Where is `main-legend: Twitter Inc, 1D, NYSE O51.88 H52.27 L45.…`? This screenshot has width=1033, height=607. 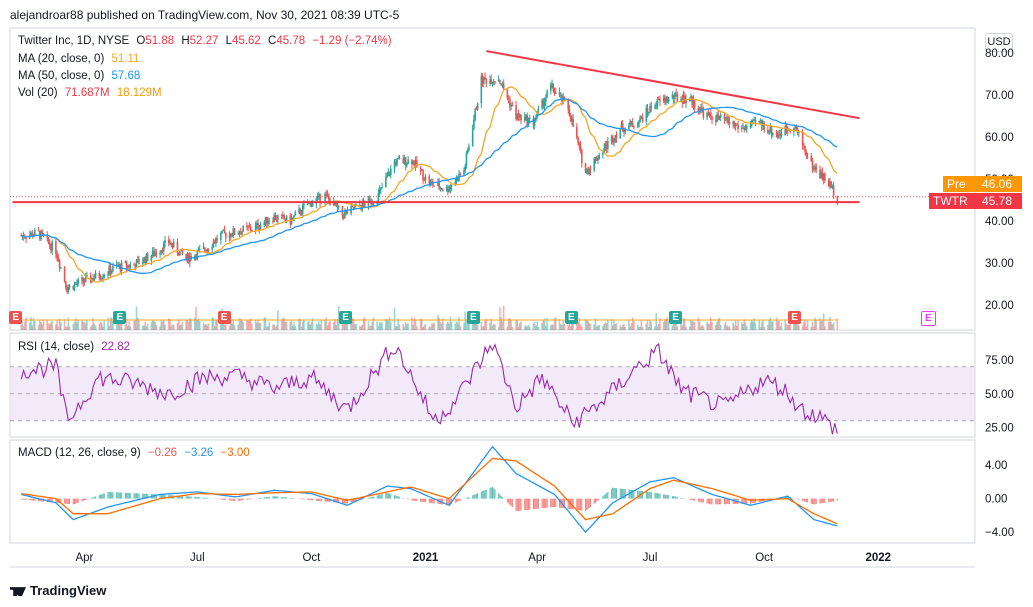
main-legend: Twitter Inc, 1D, NYSE O51.88 H52.27 L45.… is located at coordinates (207, 41).